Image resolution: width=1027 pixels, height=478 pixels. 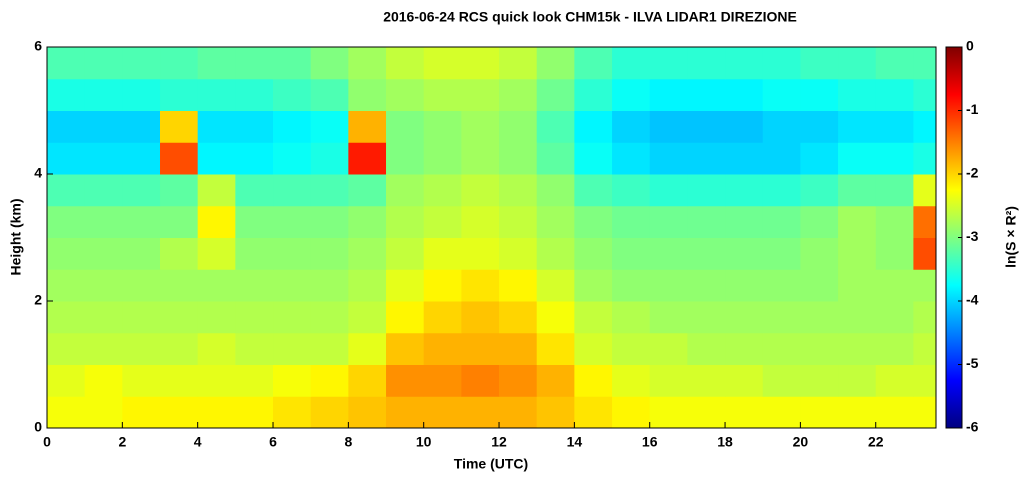 I want to click on y-axis-label: Height (km), so click(x=16, y=237).